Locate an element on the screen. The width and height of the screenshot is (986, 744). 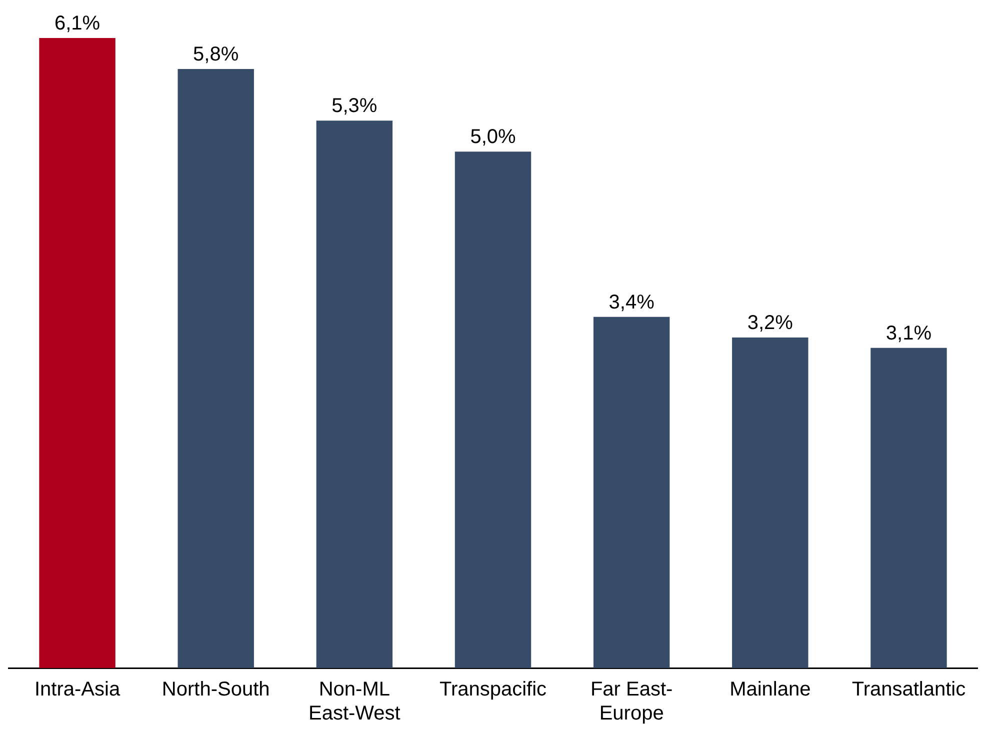
x-tick-label: Transatlantic is located at coordinates (909, 689).